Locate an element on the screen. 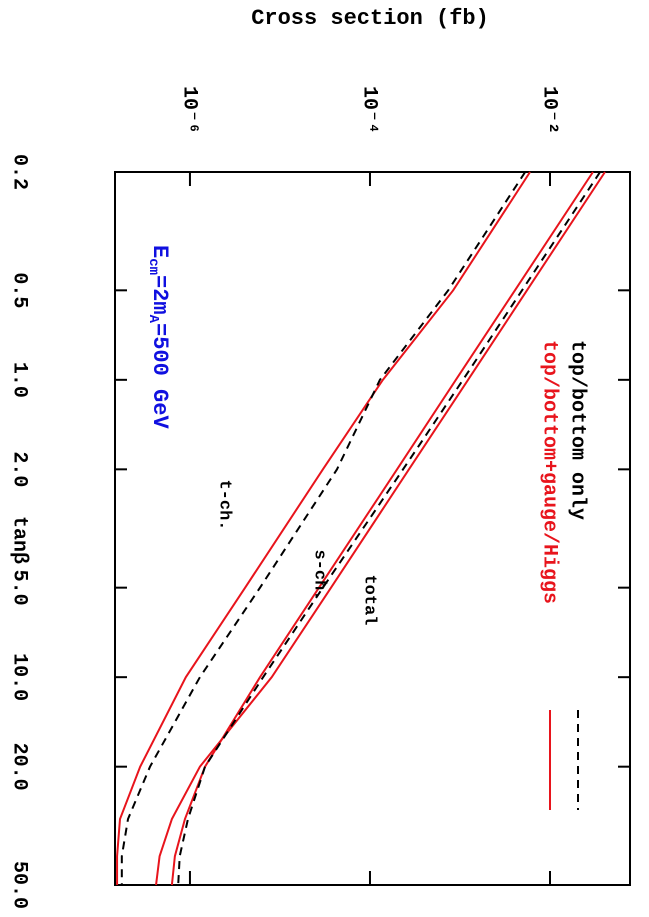  energy-label-part: cm is located at coordinates (153, 266).